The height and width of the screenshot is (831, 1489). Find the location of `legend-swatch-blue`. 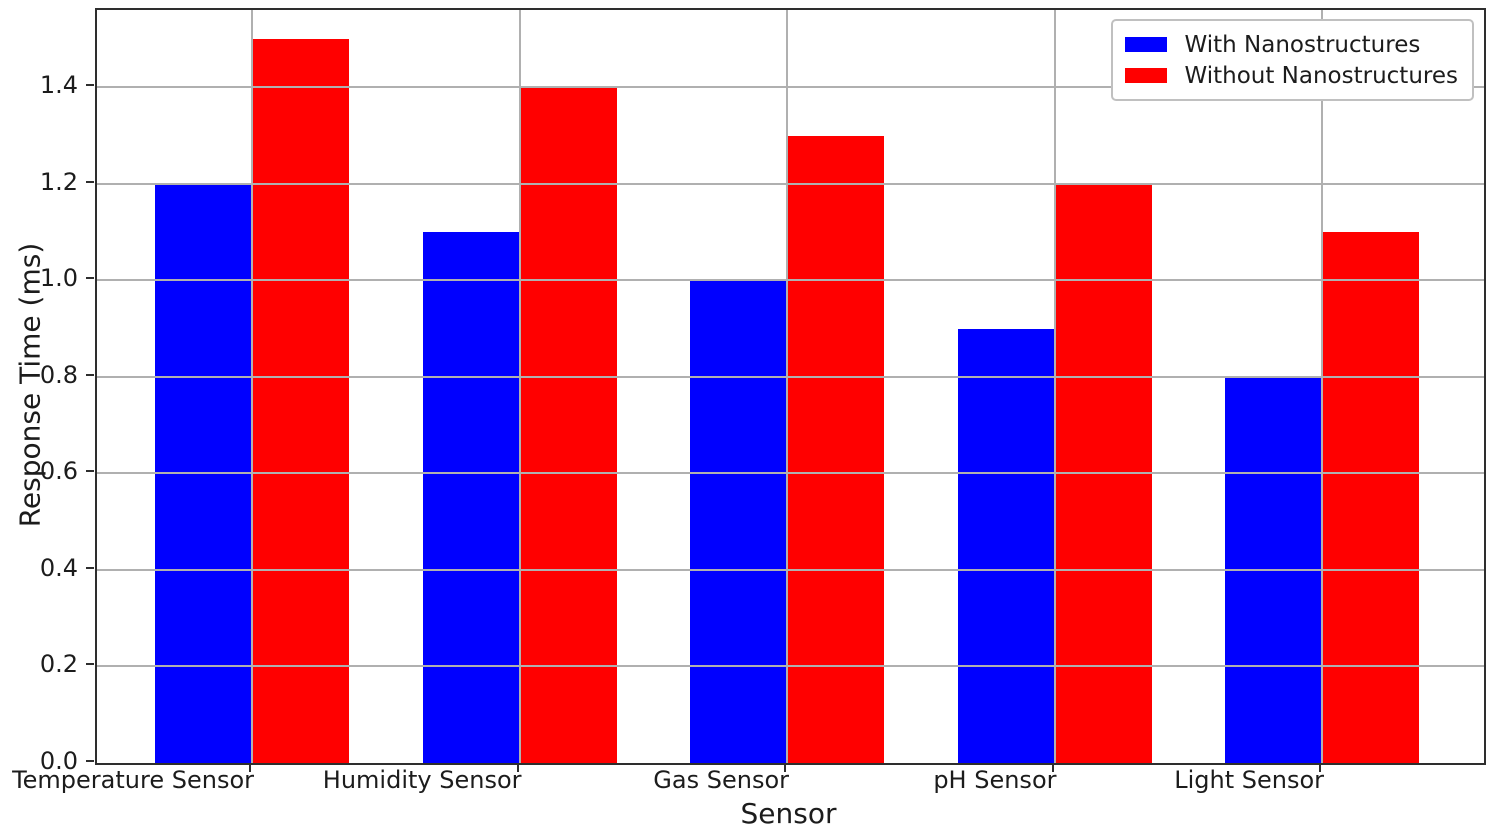

legend-swatch-blue is located at coordinates (1146, 44).